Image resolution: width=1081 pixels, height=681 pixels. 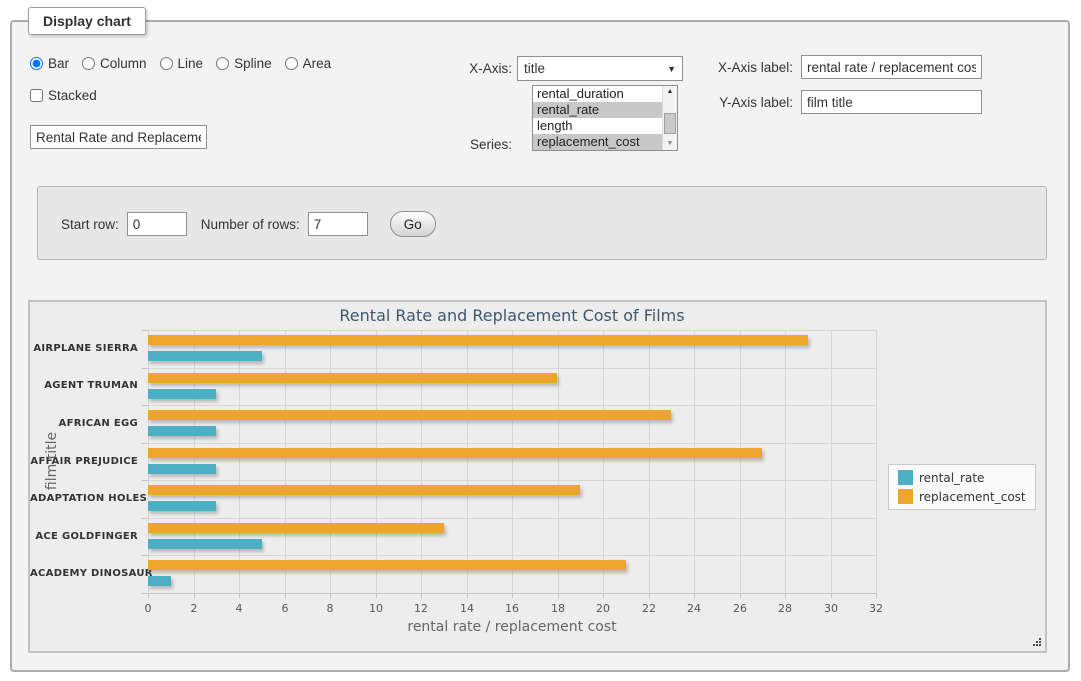 I want to click on chart-type-radio-line, so click(x=166, y=63).